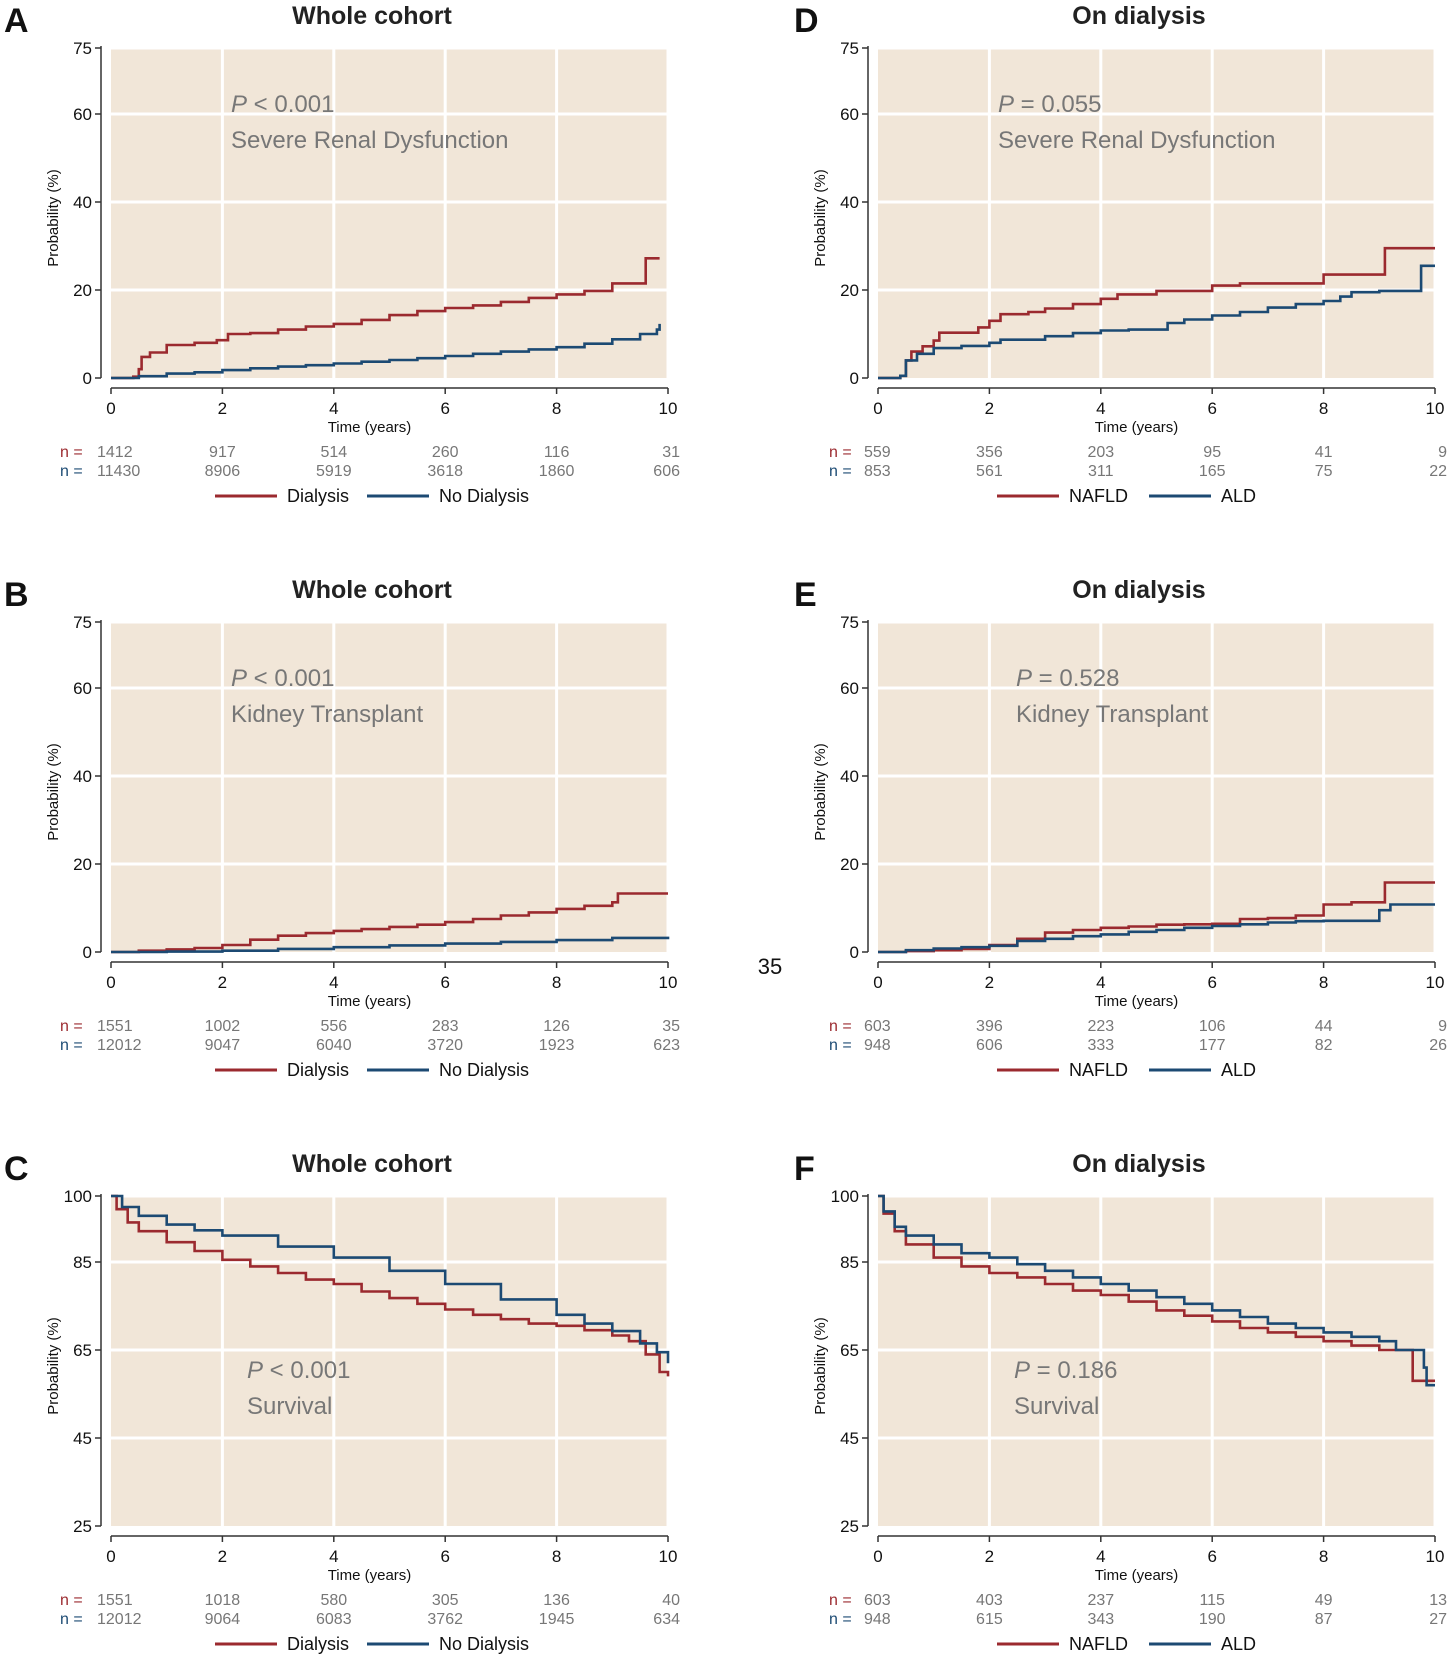 This screenshot has height=1663, width=1450. I want to click on y-tick-label: 60, so click(82, 114).